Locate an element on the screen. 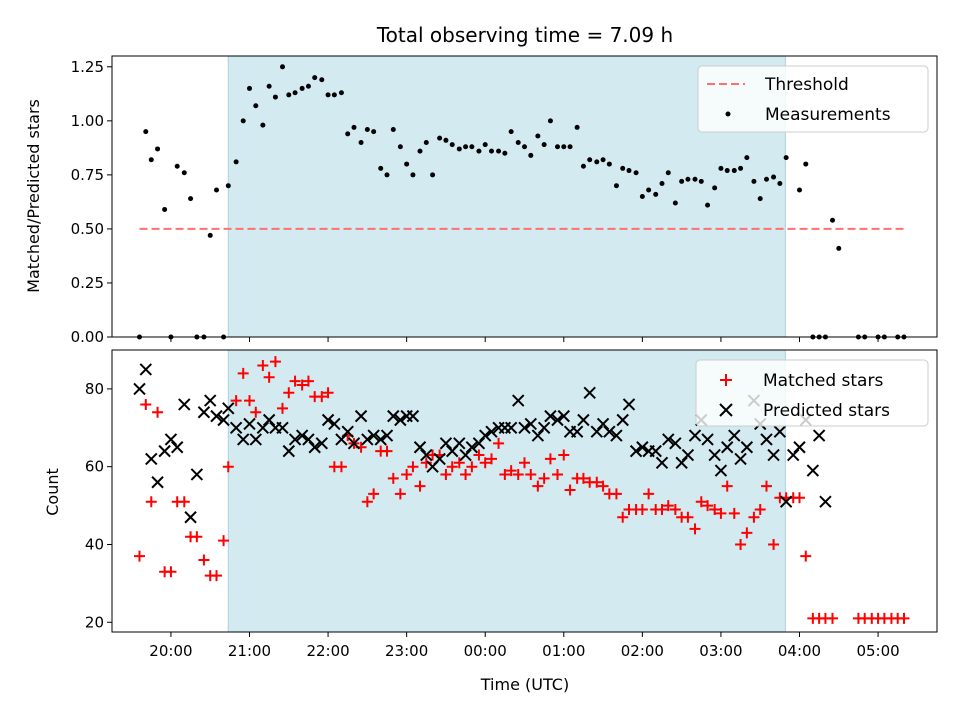  bottom-y-ticks: 20 40 60 80 is located at coordinates (98, 505).